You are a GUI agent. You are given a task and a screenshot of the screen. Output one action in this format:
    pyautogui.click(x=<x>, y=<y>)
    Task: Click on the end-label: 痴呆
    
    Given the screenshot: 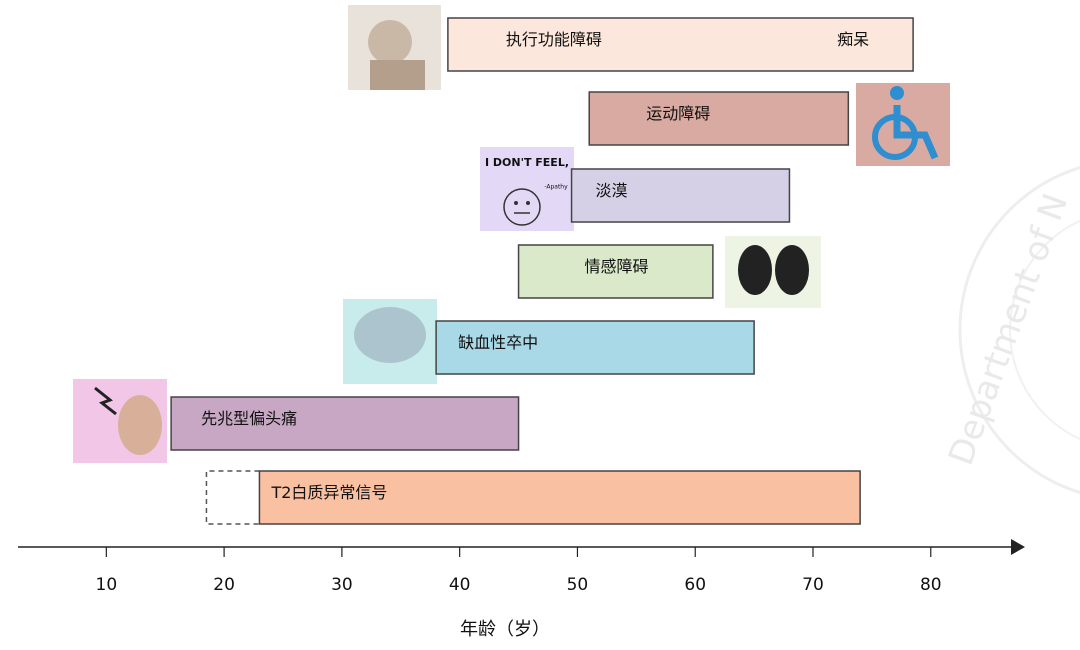 What is the action you would take?
    pyautogui.click(x=853, y=39)
    